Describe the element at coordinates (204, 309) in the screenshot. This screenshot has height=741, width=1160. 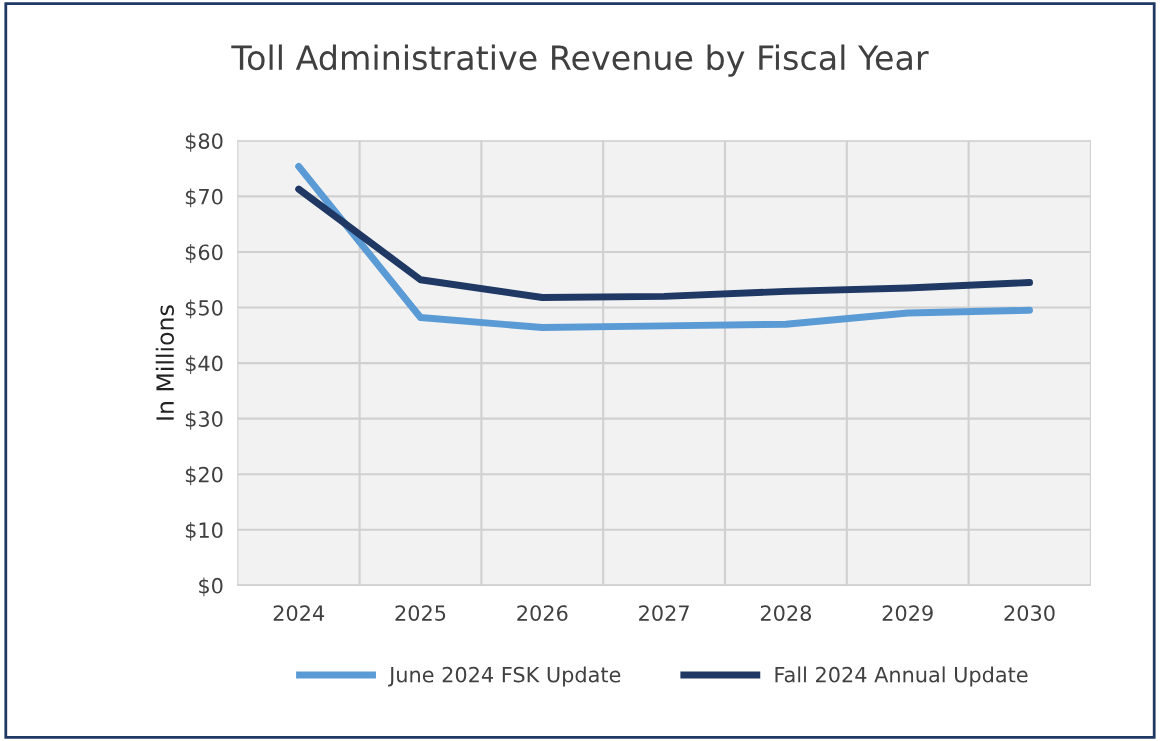
I see `y-tick-label: $50` at that location.